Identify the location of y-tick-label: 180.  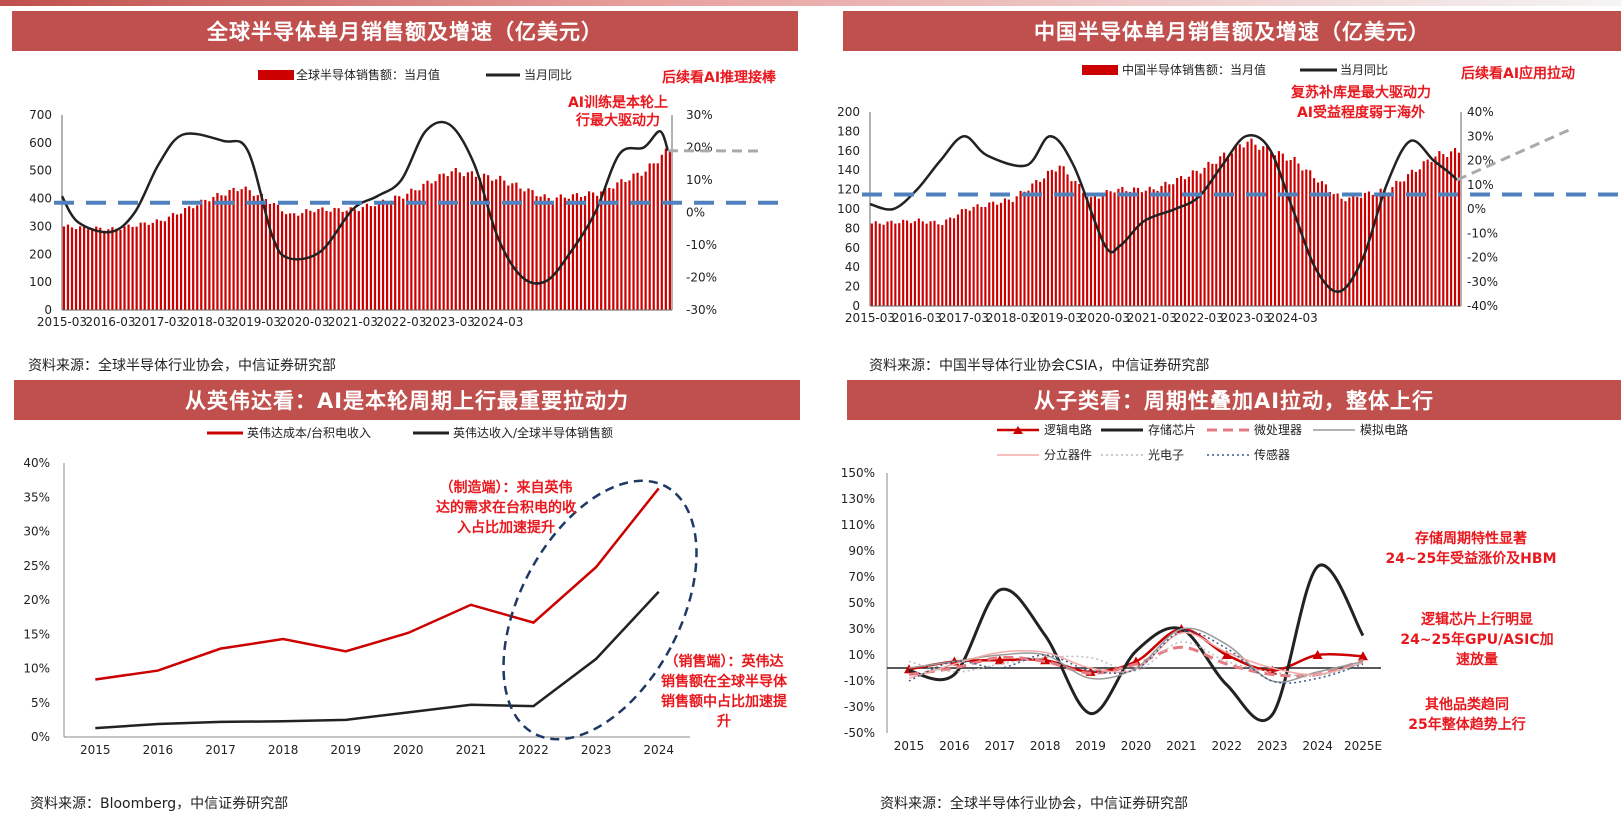
(848, 131).